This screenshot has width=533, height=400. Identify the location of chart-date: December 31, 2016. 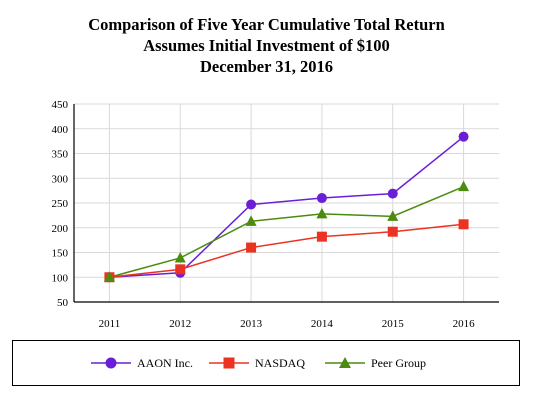
(266, 66).